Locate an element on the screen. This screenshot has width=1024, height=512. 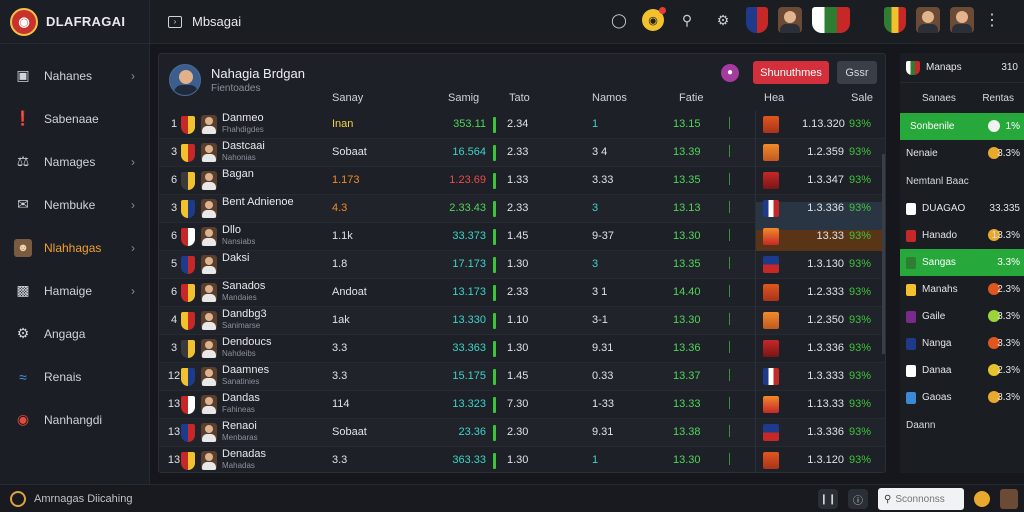
notification-icon: ◉ is located at coordinates (654, 19).